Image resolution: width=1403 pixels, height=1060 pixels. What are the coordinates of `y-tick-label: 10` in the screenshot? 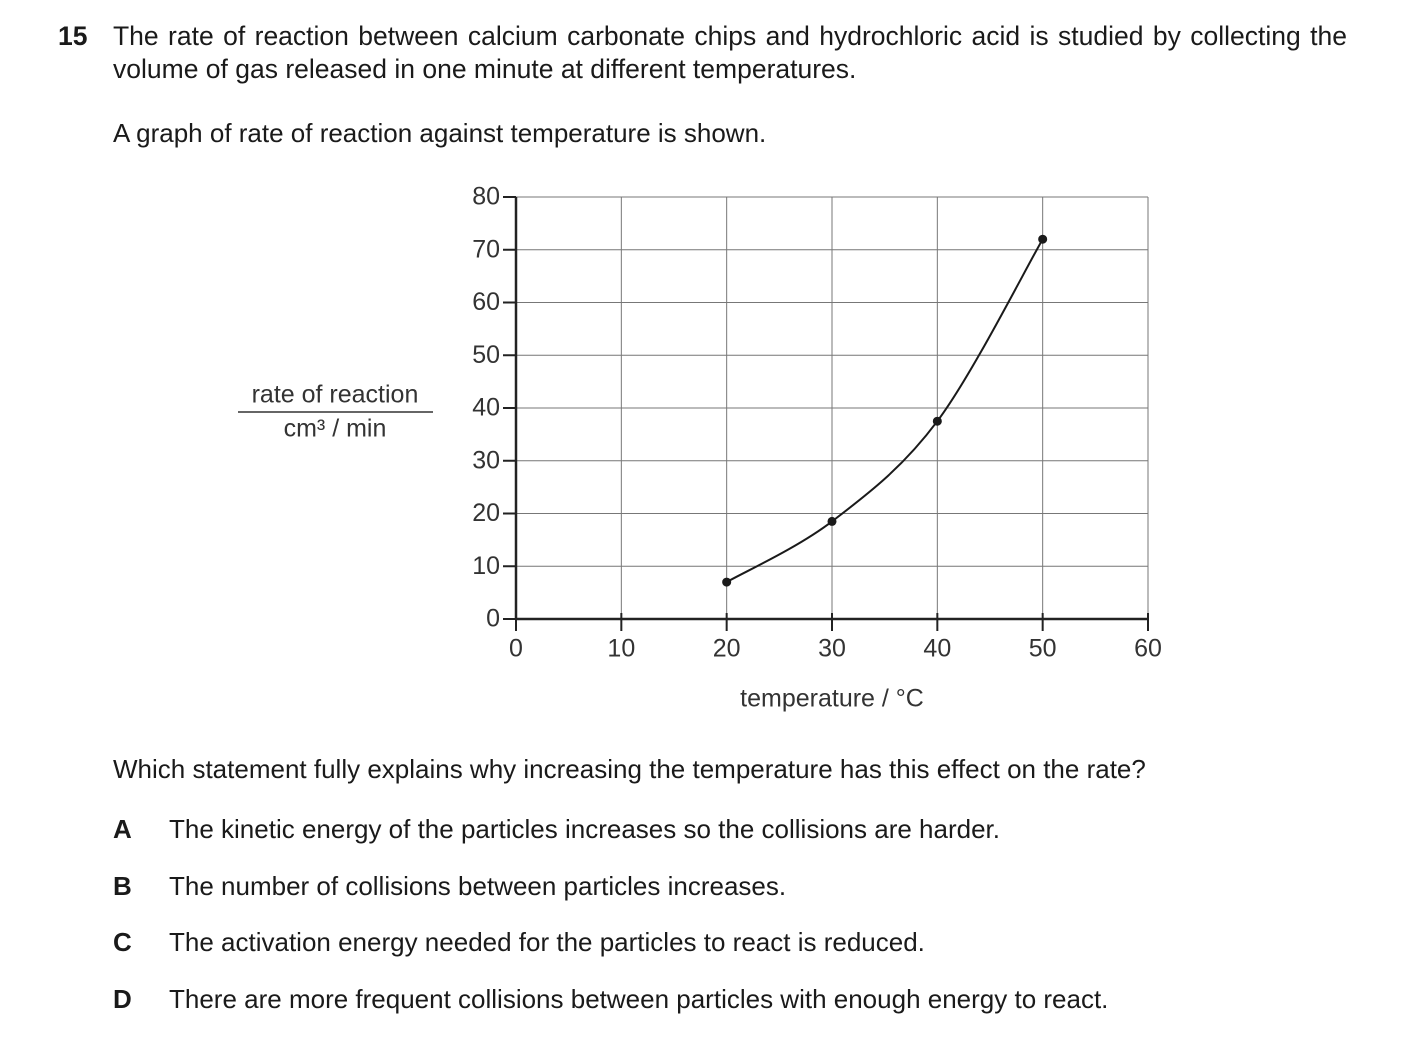 It's located at (486, 566).